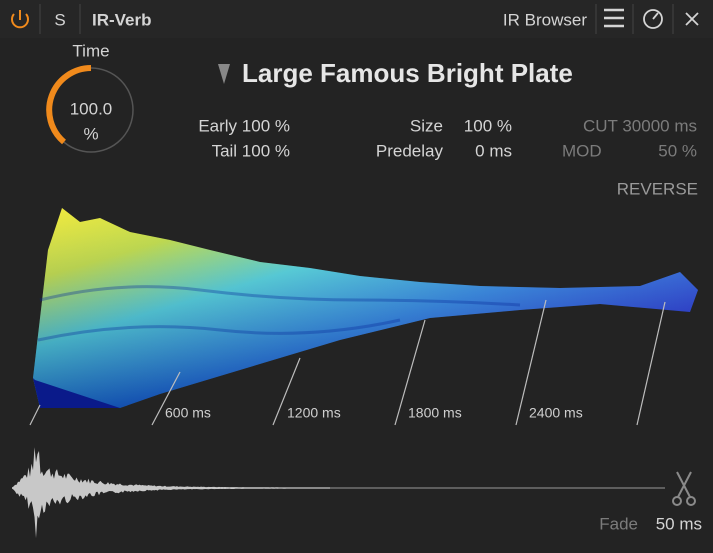  What do you see at coordinates (545, 19) in the screenshot?
I see `ir-browser-button: IR Browser` at bounding box center [545, 19].